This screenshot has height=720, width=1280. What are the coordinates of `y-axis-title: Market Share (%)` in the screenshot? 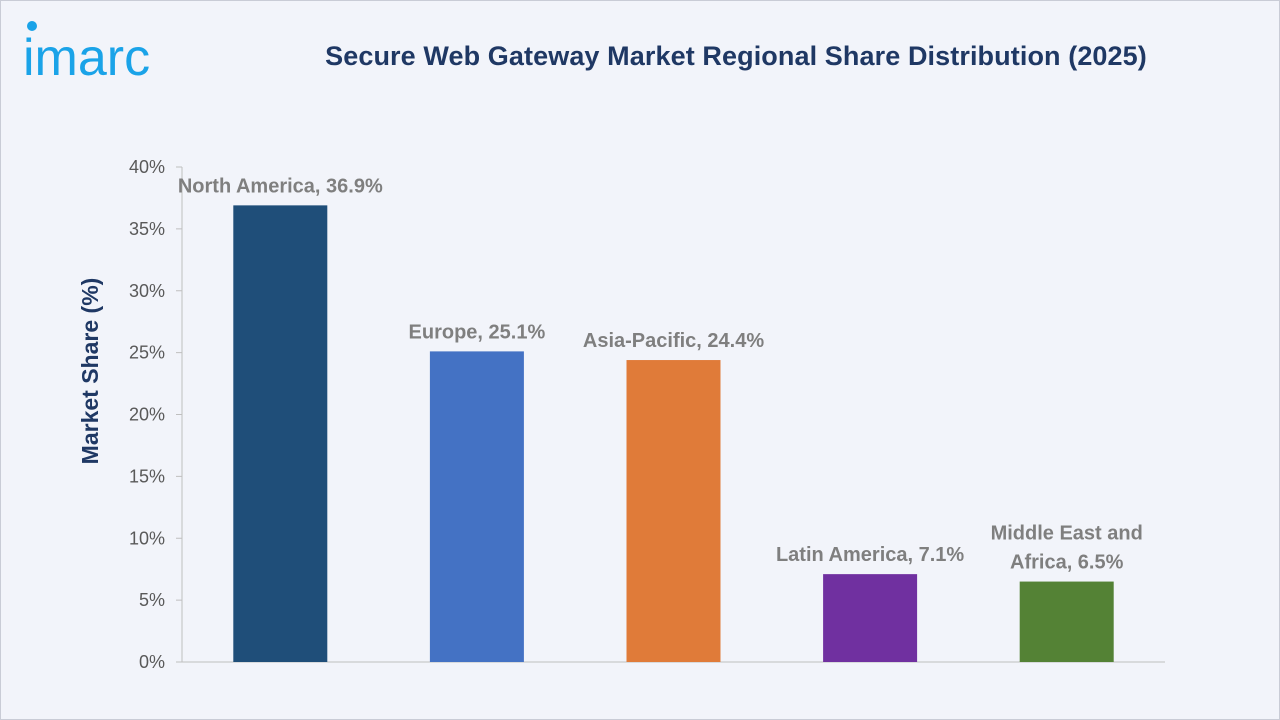 It's located at (90, 371).